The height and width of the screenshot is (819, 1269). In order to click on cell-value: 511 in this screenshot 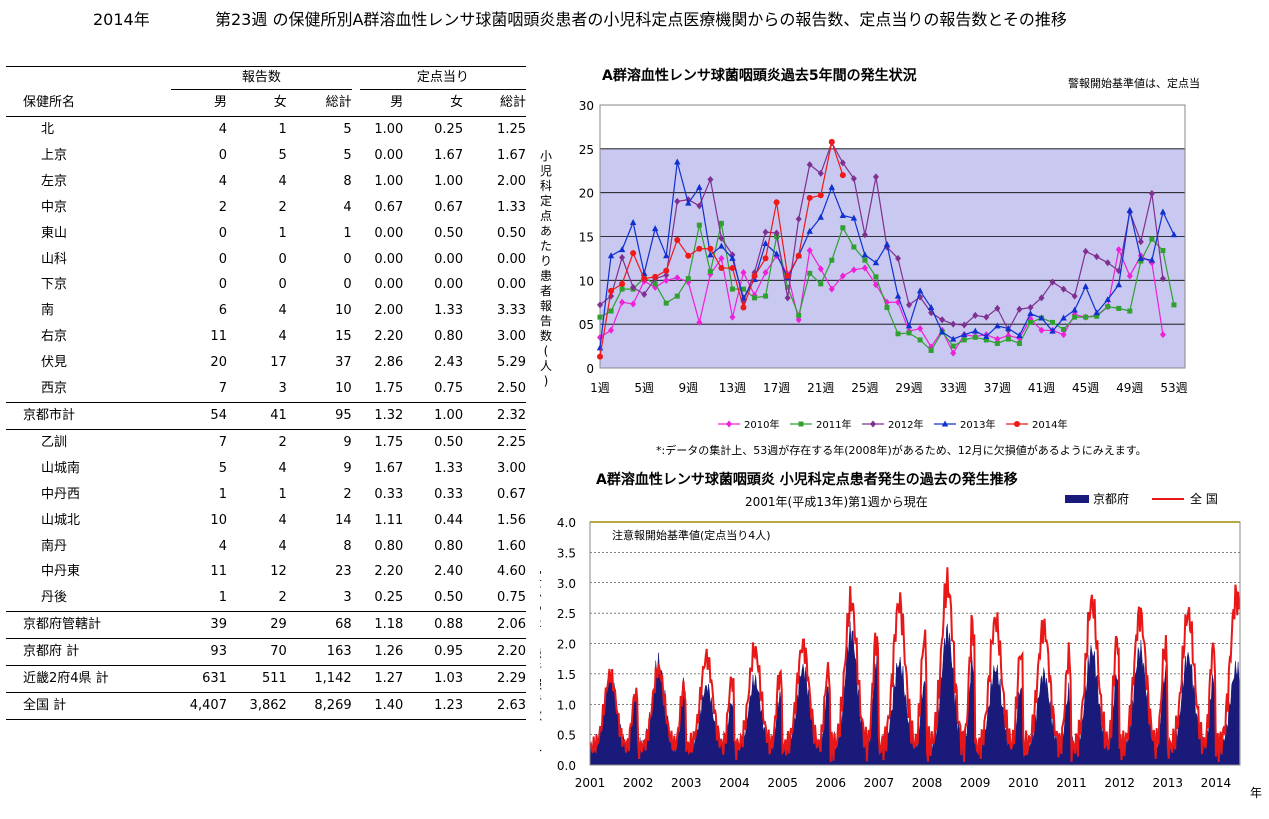, I will do `click(274, 679)`.